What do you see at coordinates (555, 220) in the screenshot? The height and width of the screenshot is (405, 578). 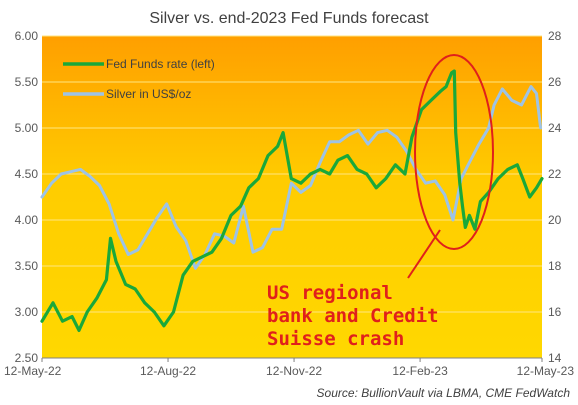 I see `right-tick-label: 20` at bounding box center [555, 220].